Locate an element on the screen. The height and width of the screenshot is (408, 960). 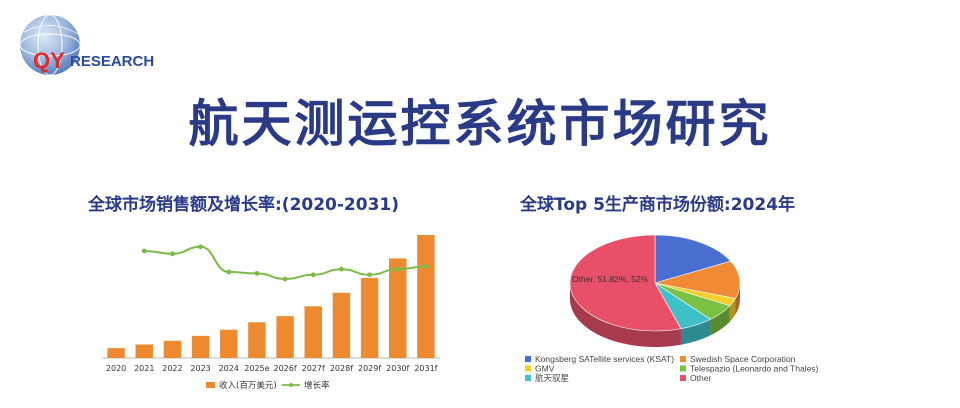
pie-legend-label: Other is located at coordinates (700, 378).